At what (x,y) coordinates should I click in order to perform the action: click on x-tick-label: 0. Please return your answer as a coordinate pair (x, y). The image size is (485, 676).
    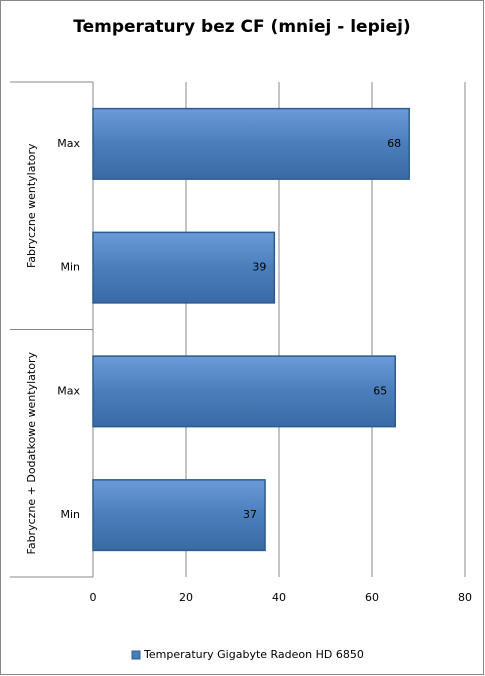
    Looking at the image, I should click on (93, 597).